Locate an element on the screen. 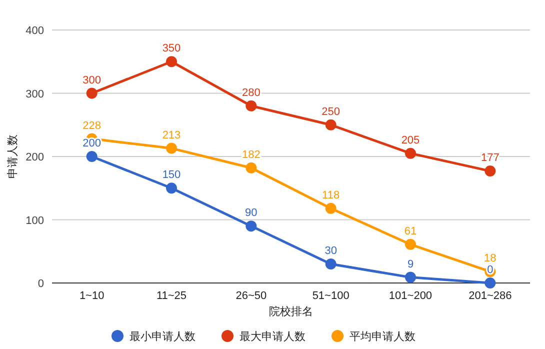 The width and height of the screenshot is (545, 349). y-tick-label: 300 is located at coordinates (35, 94).